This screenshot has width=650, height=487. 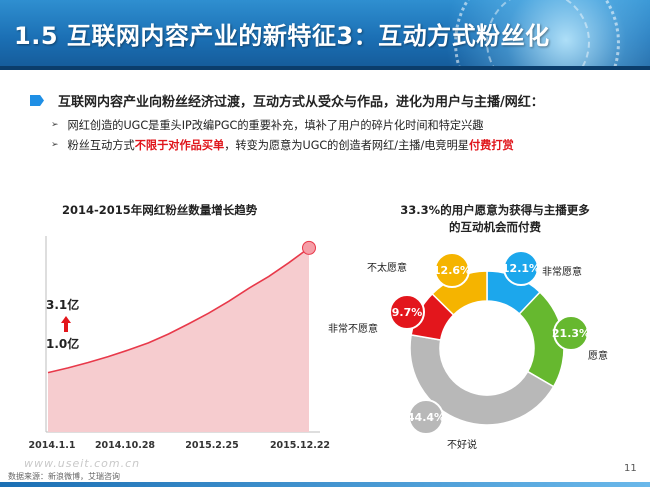 I want to click on start-value-label: 1.0亿, so click(x=62, y=343).